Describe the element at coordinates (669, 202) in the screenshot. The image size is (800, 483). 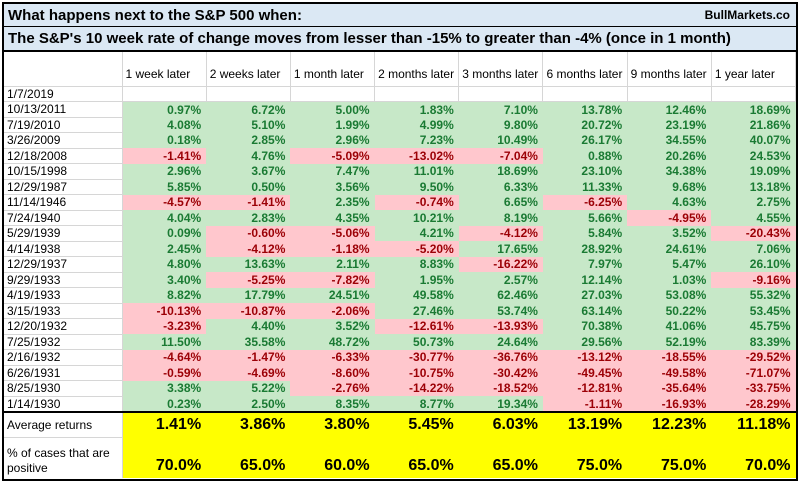
I see `value-cell: 4.63%` at that location.